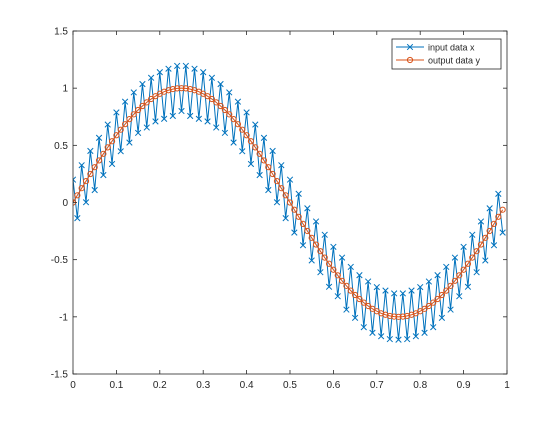 This screenshot has height=425, width=560. I want to click on y-tick-label: 0, so click(65, 203).